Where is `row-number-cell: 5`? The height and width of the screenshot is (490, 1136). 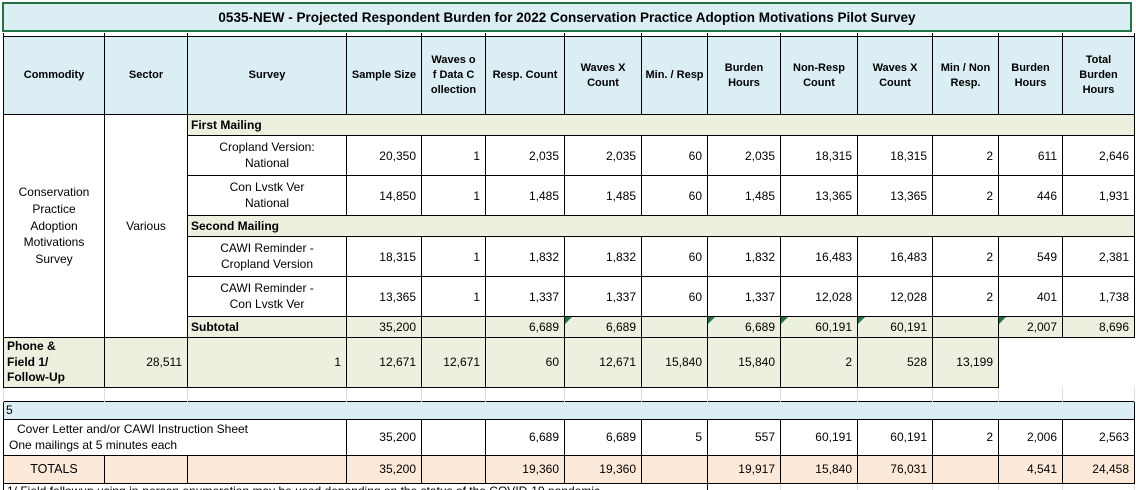
row-number-cell: 5 is located at coordinates (569, 410).